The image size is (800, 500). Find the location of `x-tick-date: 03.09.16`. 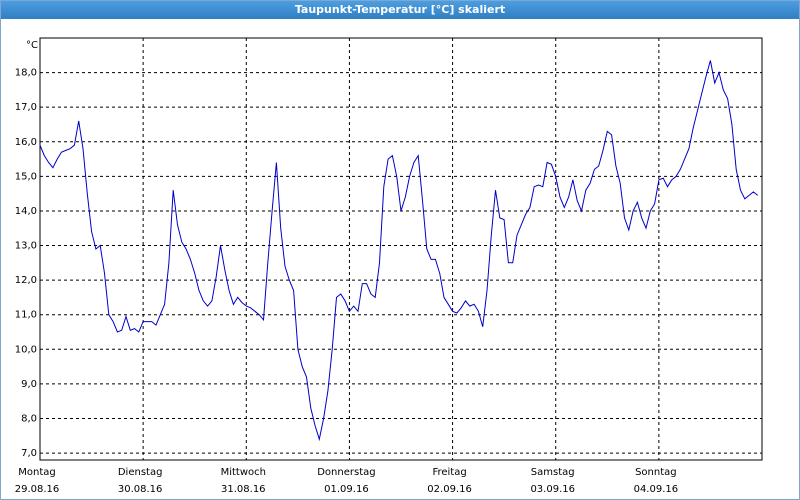

x-tick-date: 03.09.16 is located at coordinates (552, 489).